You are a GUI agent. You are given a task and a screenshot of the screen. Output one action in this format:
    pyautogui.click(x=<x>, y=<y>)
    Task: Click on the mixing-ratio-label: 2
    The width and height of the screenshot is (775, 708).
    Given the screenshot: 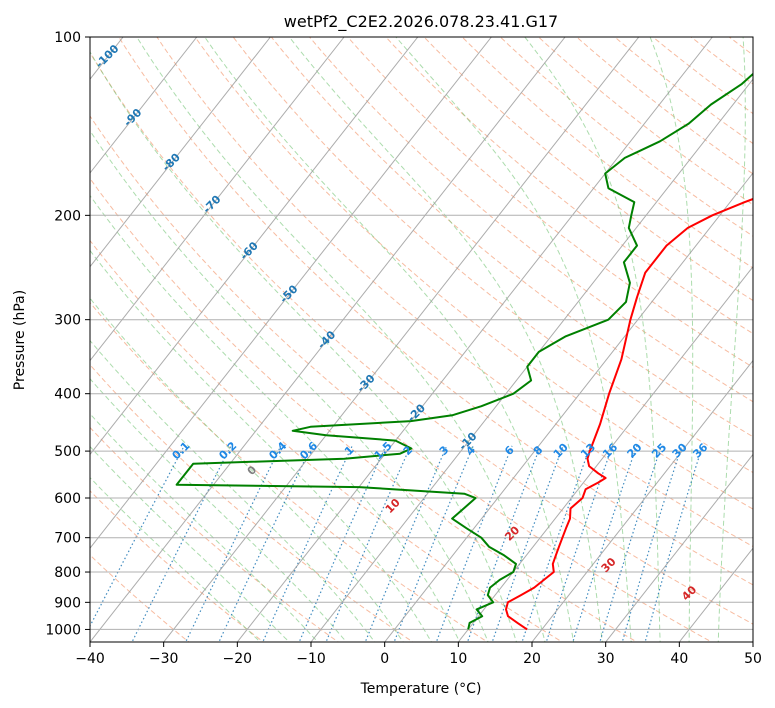 What is the action you would take?
    pyautogui.click(x=408, y=450)
    